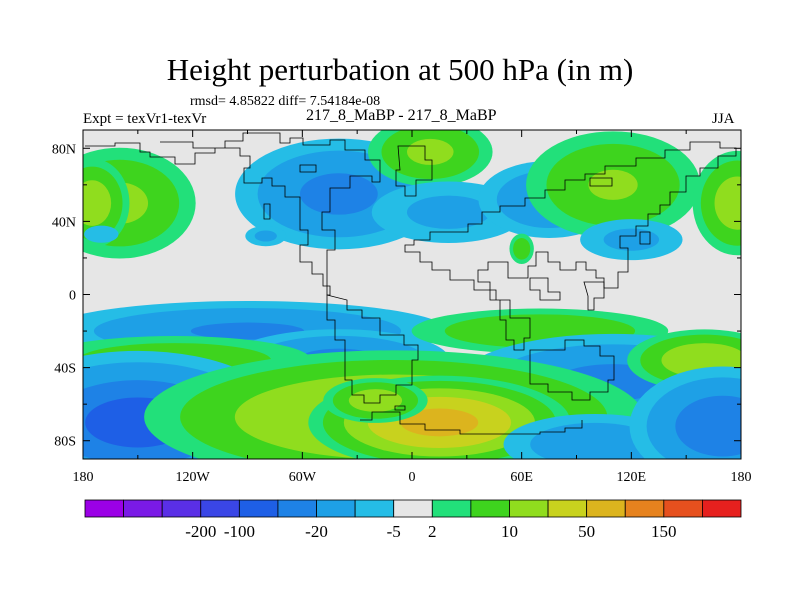 This screenshot has width=800, height=600. What do you see at coordinates (521, 477) in the screenshot?
I see `x-tick-label: 60E` at bounding box center [521, 477].